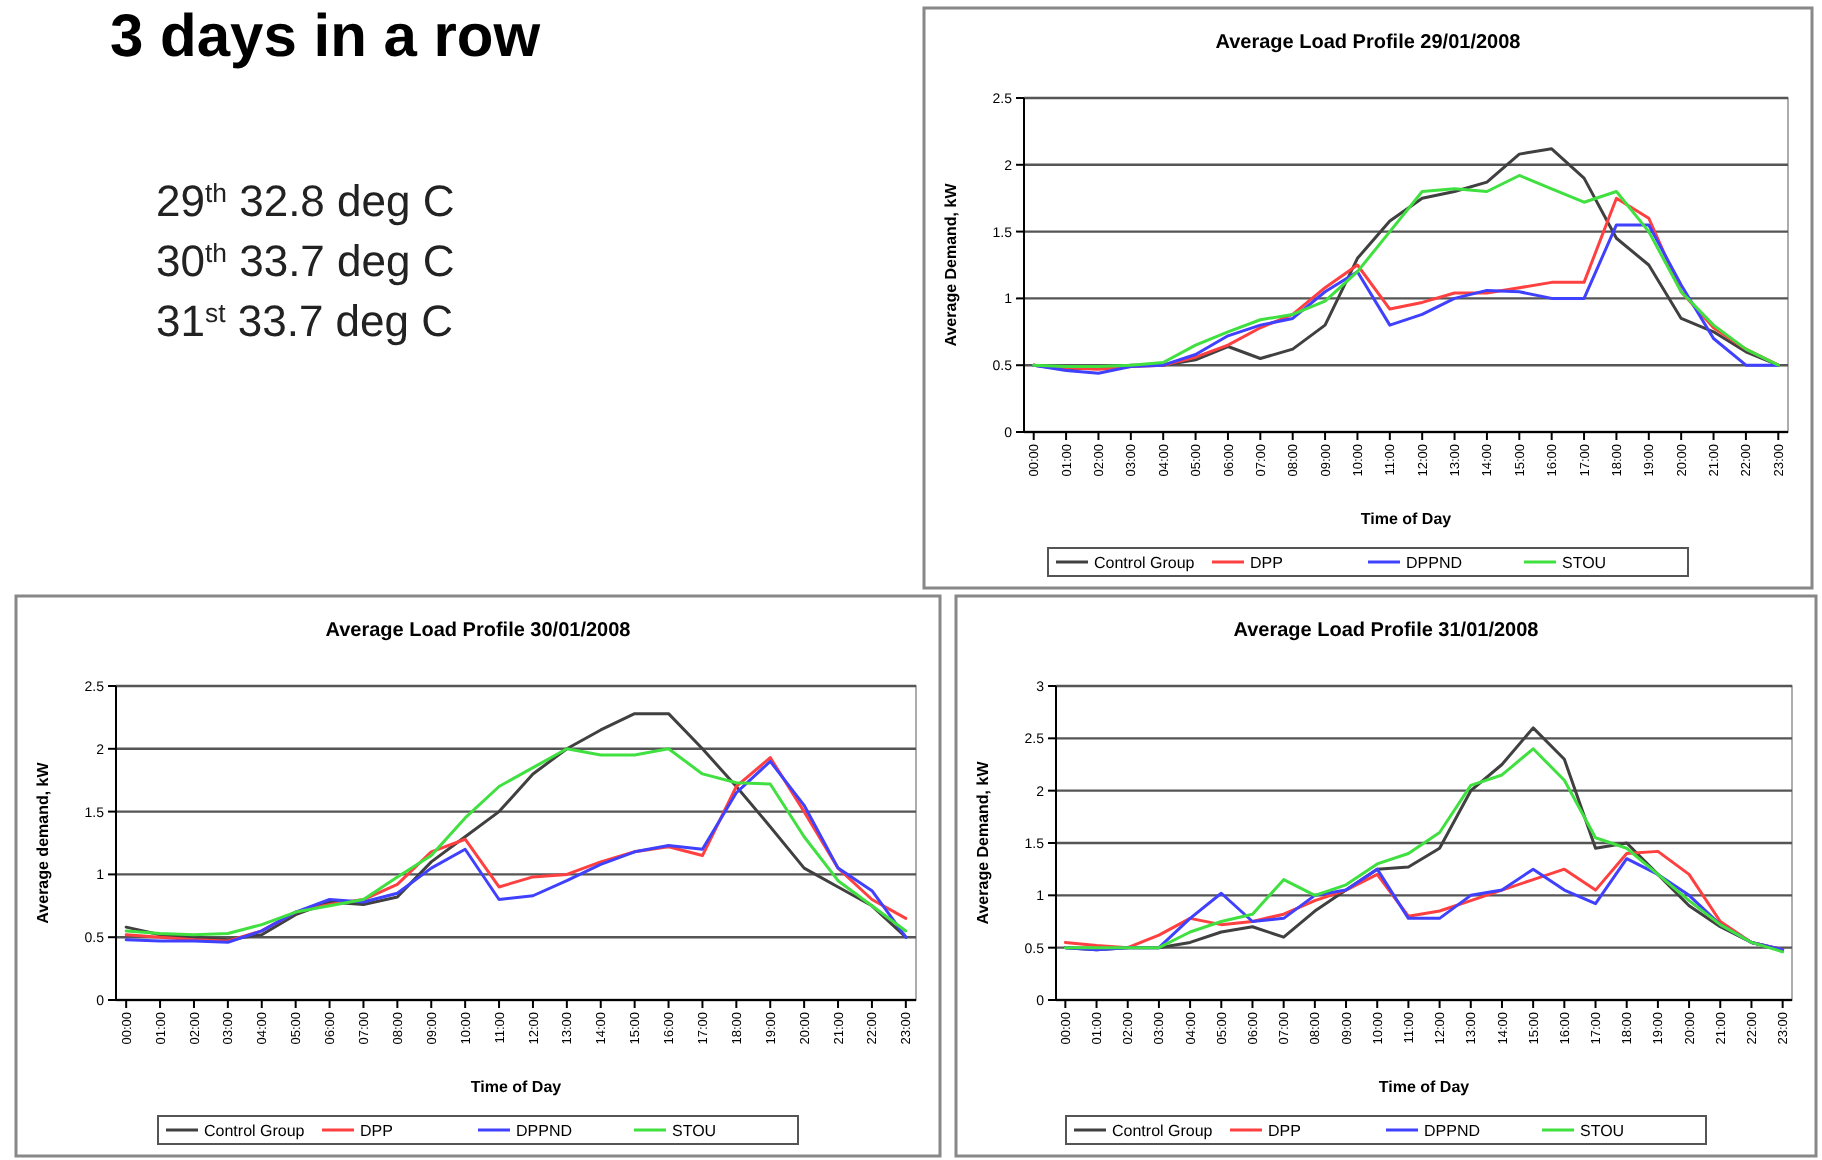  Describe the element at coordinates (326, 37) in the screenshot. I see `text: 3 days in a row` at that location.